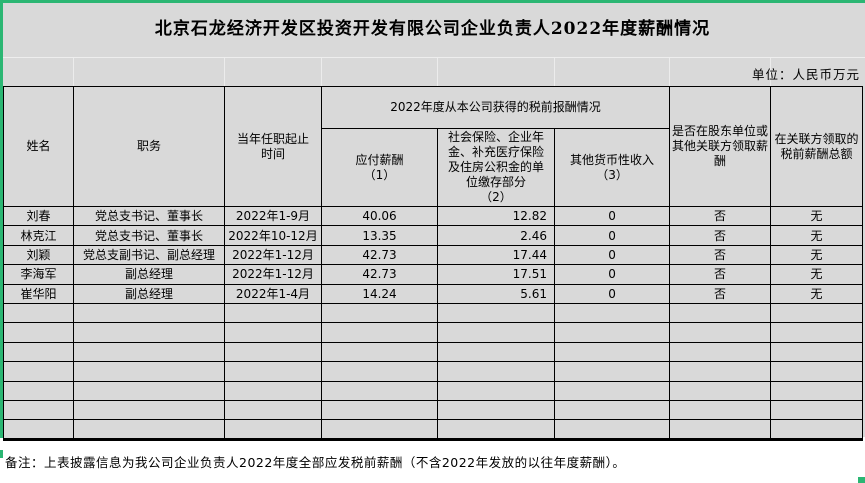 The width and height of the screenshot is (865, 483). Describe the element at coordinates (273, 146) in the screenshot. I see `col-header-term: 当年任职起止 时间` at that location.